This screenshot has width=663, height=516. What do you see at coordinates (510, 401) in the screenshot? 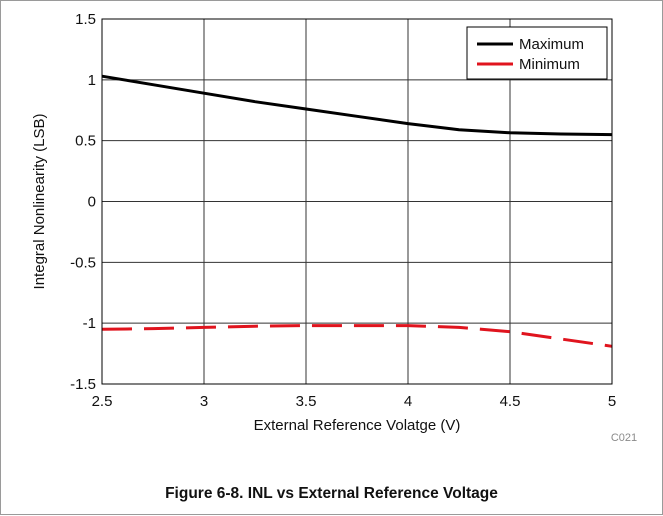
I see `x-tick-label: 4.5` at bounding box center [510, 401].